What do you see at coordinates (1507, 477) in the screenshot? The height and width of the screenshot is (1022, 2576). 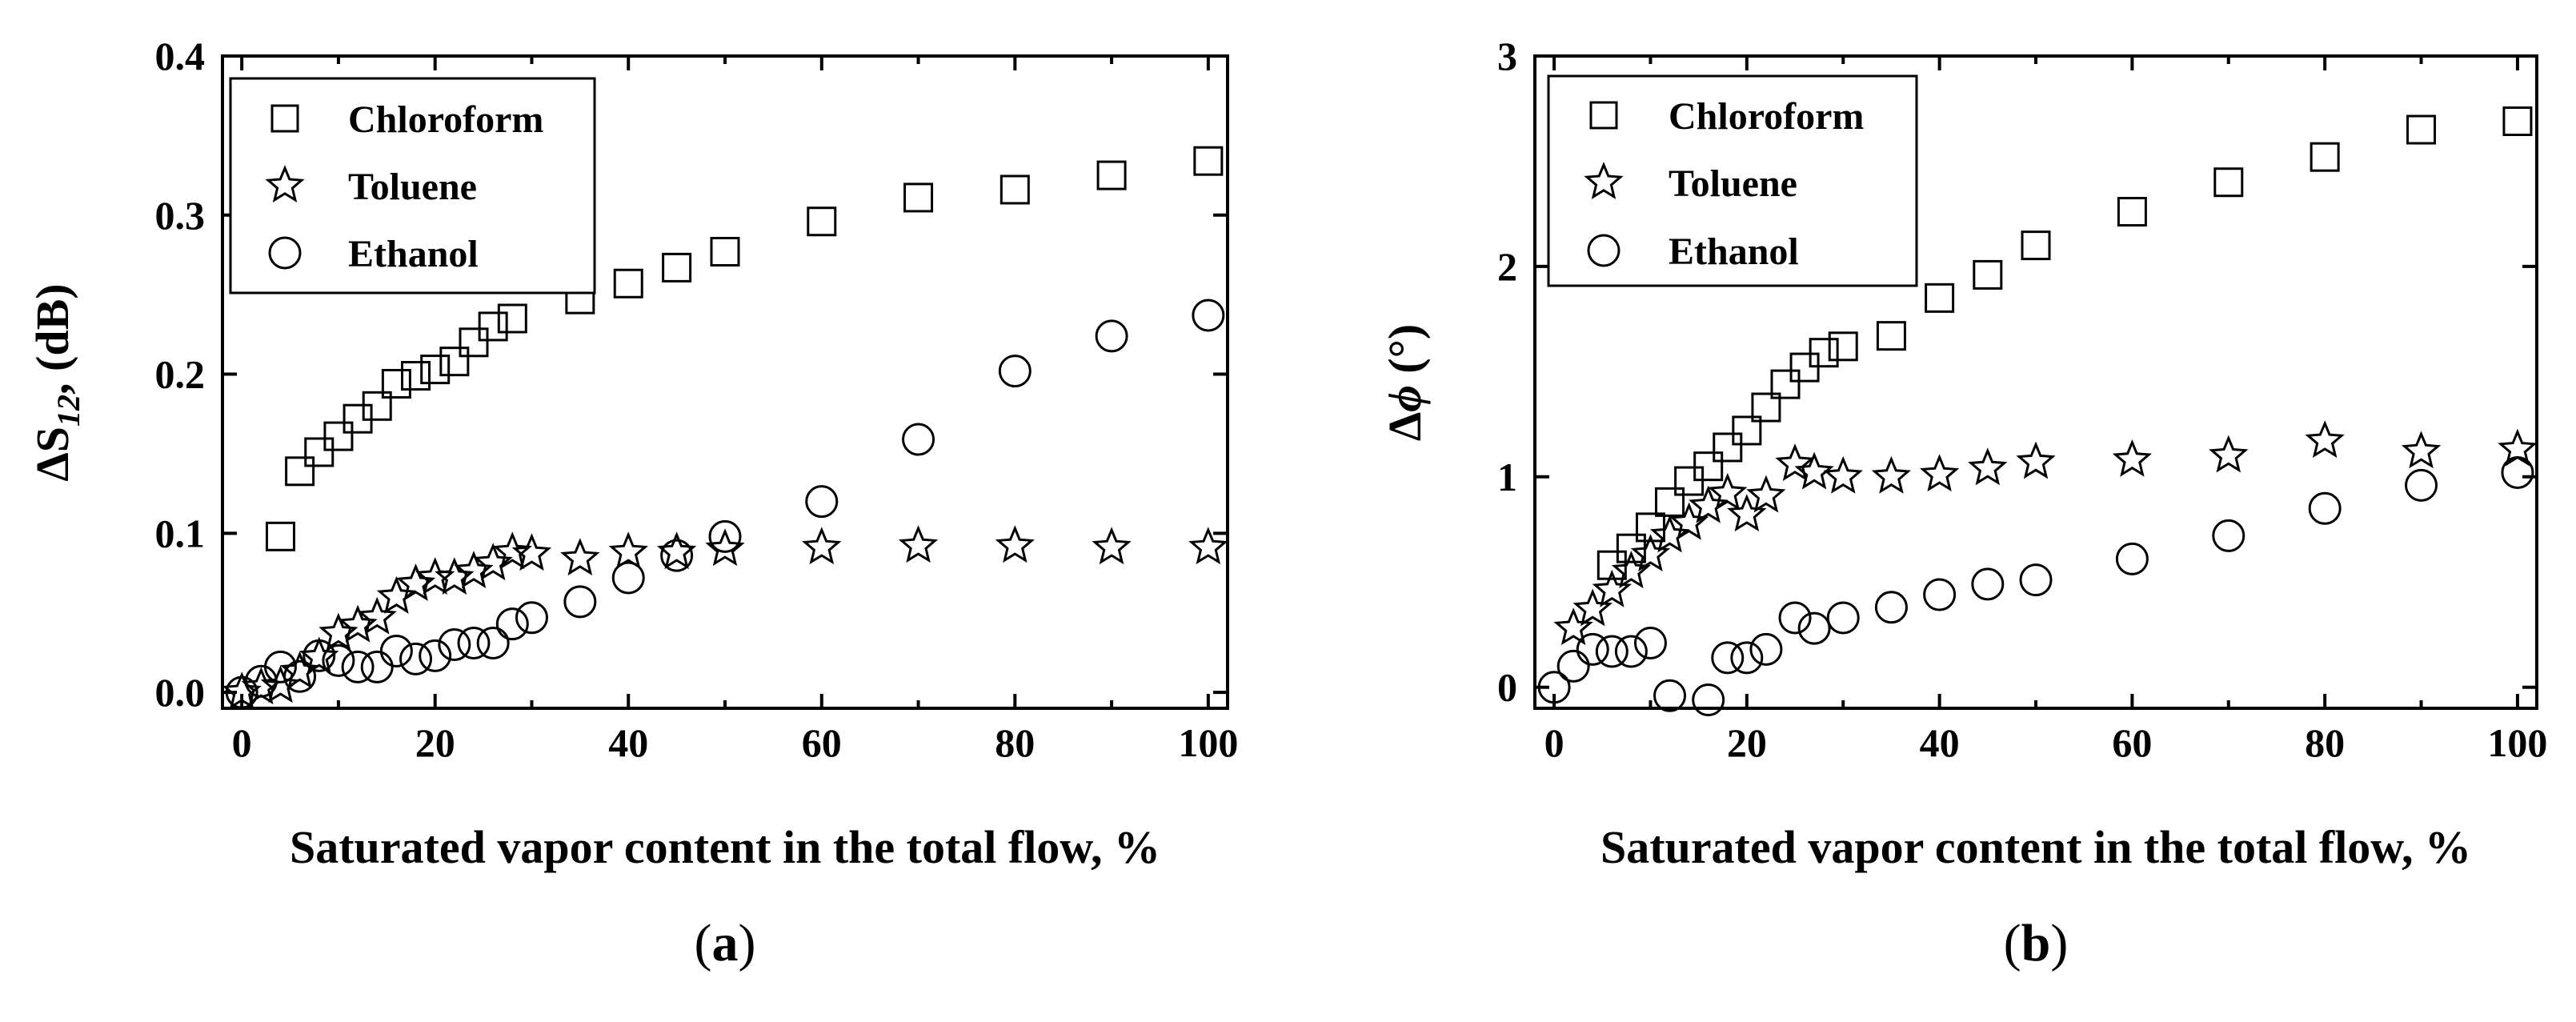 I see `y-tick-label: 1` at bounding box center [1507, 477].